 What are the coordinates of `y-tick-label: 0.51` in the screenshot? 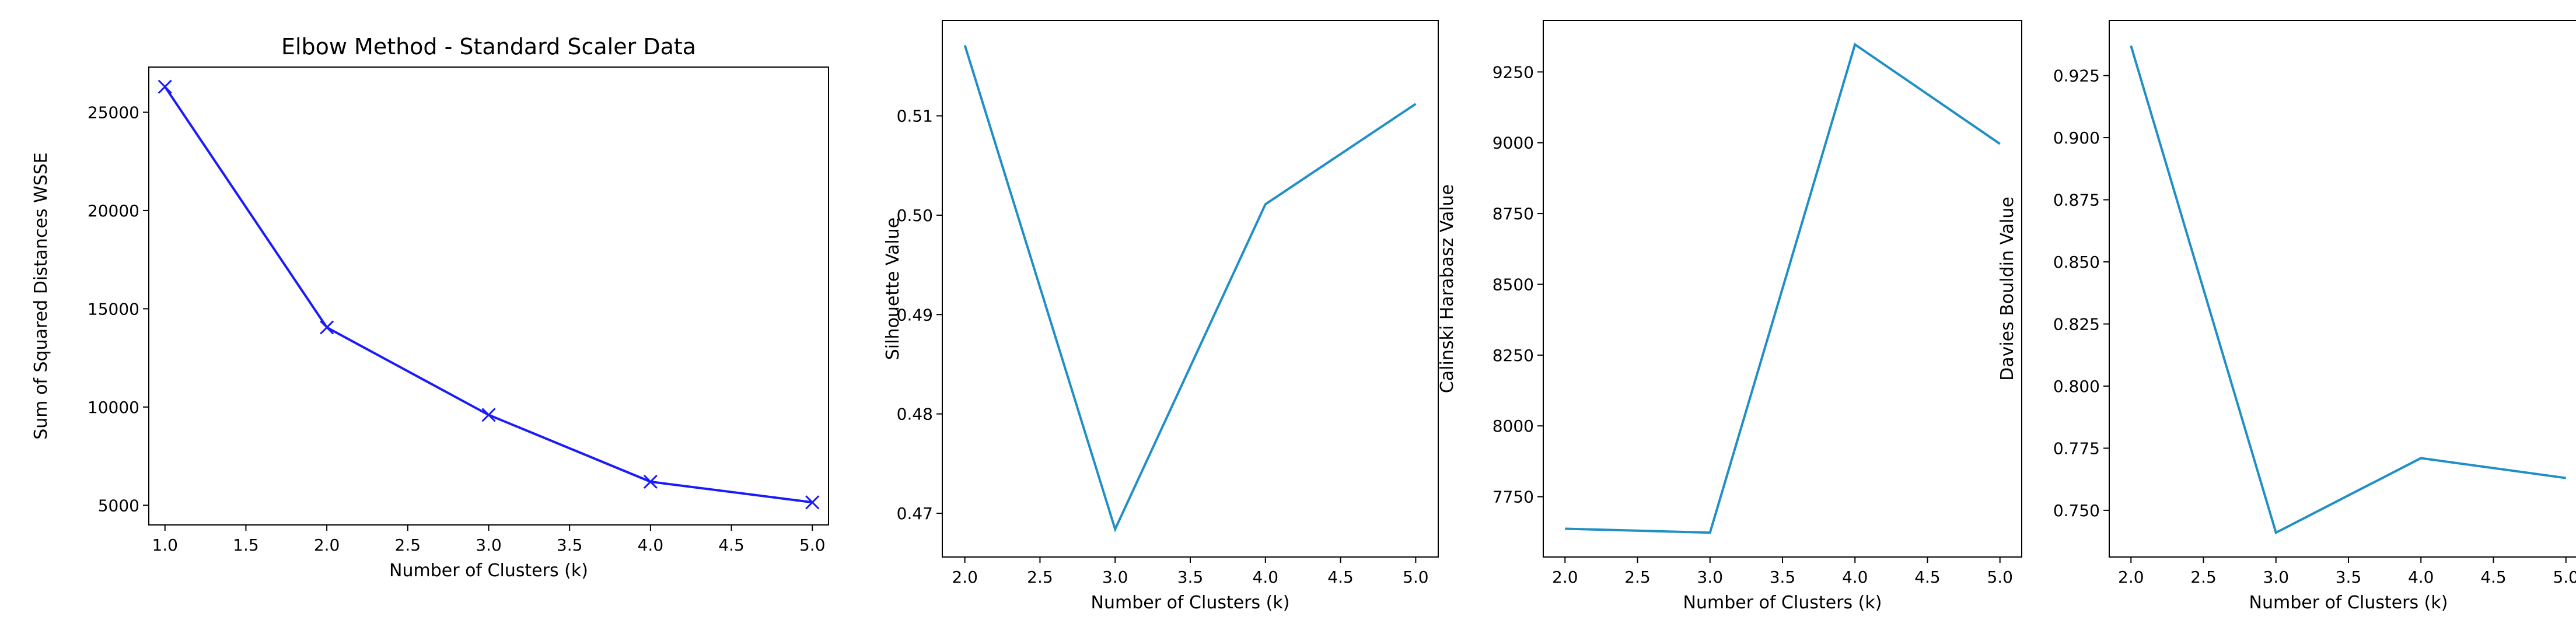 It's located at (915, 117).